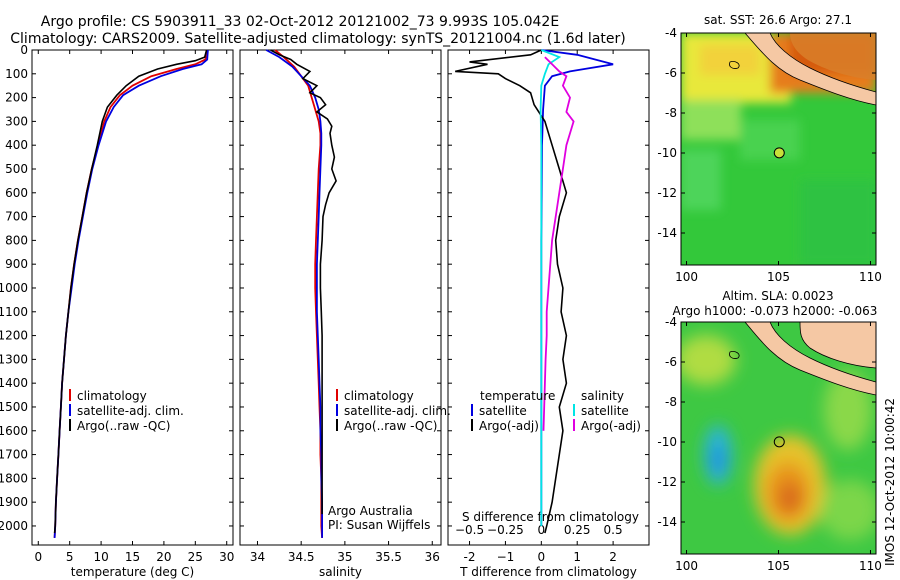  What do you see at coordinates (132, 557) in the screenshot?
I see `x-tick-label: 15` at bounding box center [132, 557].